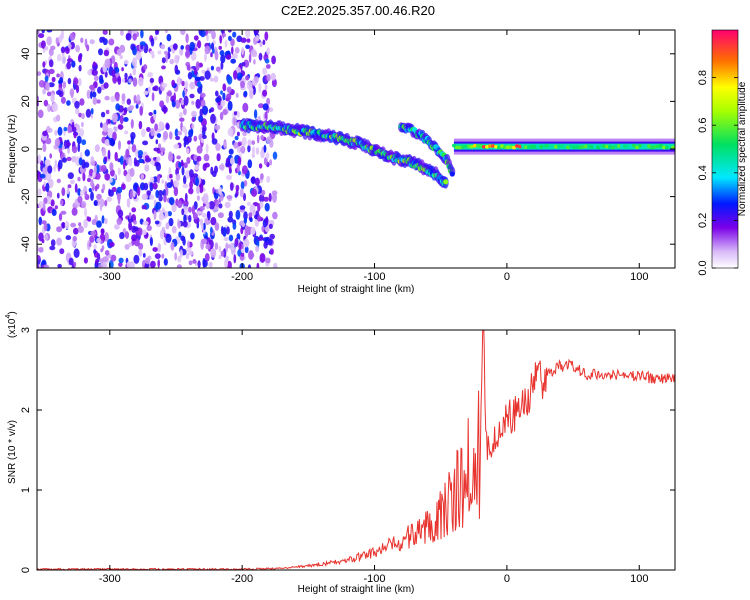 This screenshot has height=600, width=750. What do you see at coordinates (26, 490) in the screenshot?
I see `y-tick-label: 1` at bounding box center [26, 490].